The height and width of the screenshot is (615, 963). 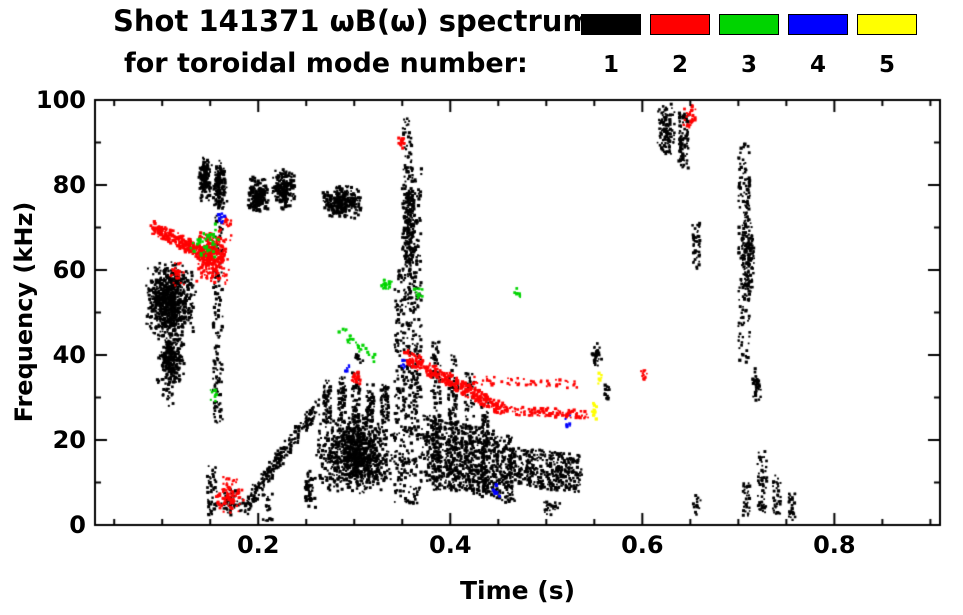 I want to click on x-tick-label: 0.2, so click(x=258, y=545).